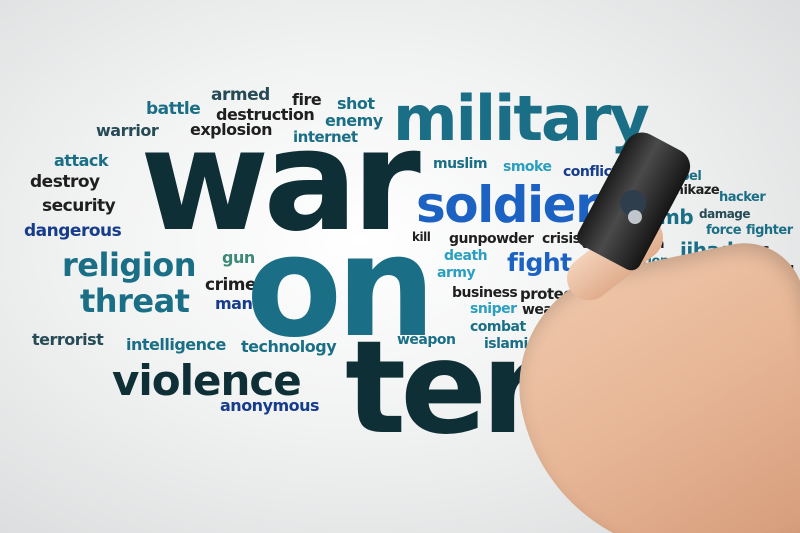  What do you see at coordinates (460, 164) in the screenshot?
I see `word-muslim: muslim` at bounding box center [460, 164].